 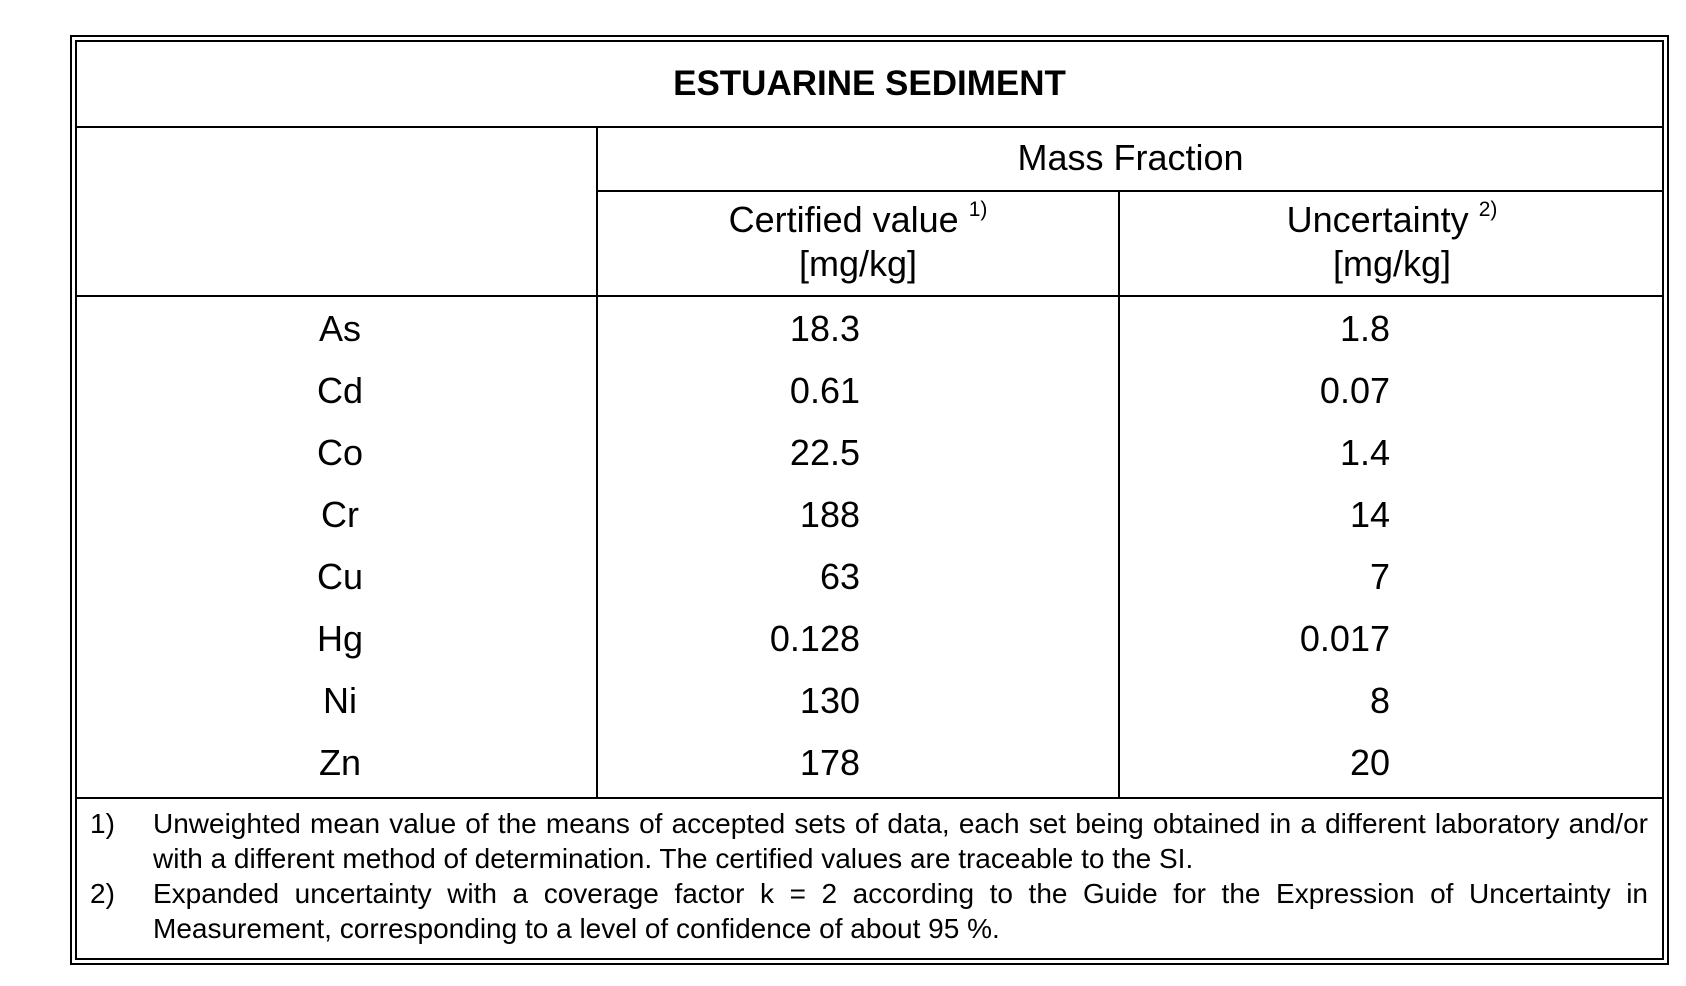 I want to click on footnote-divider, so click(x=869, y=798).